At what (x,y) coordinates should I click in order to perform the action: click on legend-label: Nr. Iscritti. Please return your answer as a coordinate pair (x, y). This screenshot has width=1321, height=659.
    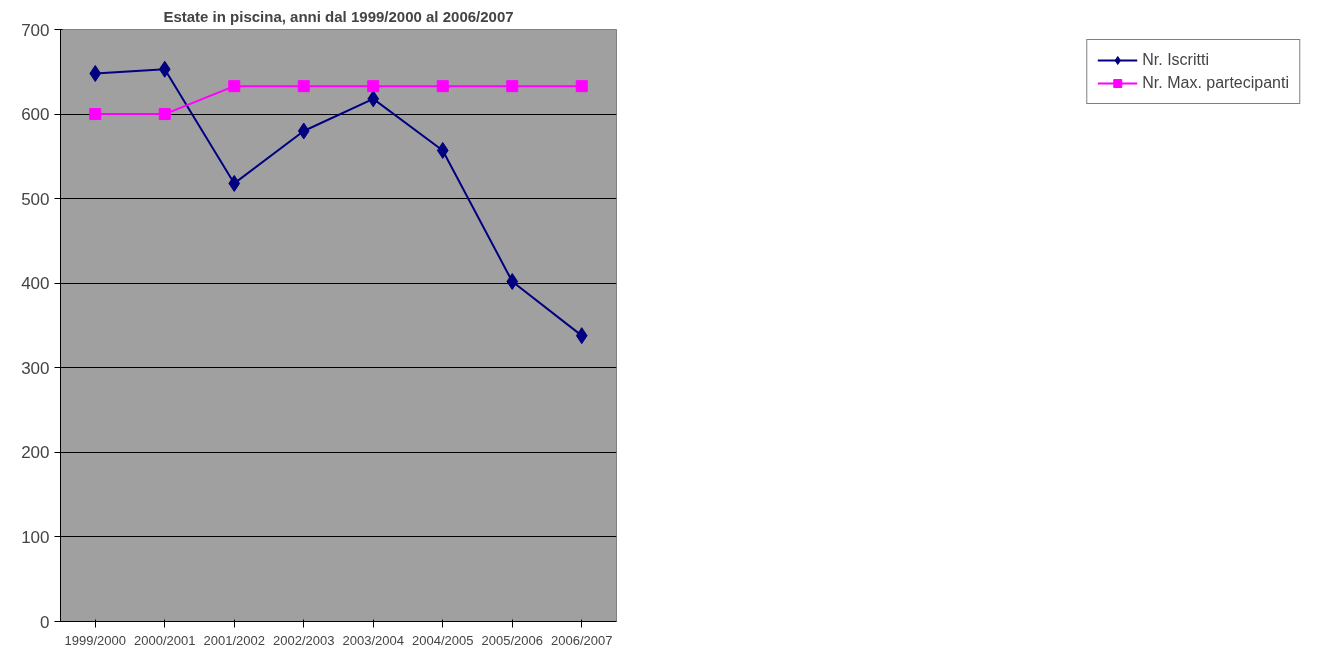
    Looking at the image, I should click on (1175, 60).